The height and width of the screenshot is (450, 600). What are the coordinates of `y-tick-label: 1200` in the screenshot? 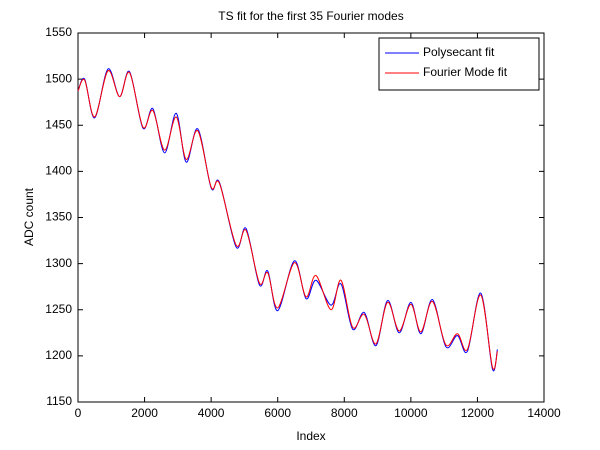 It's located at (58, 355).